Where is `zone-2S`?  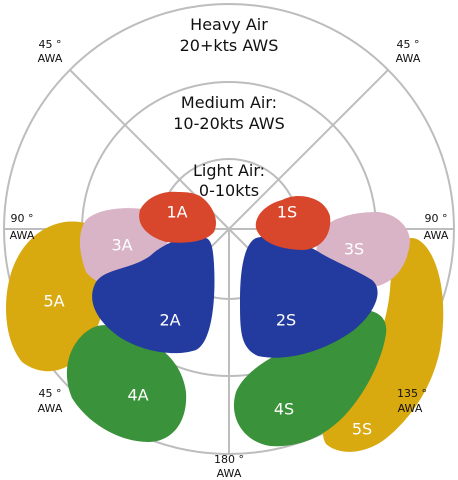
zone-2S is located at coordinates (309, 297).